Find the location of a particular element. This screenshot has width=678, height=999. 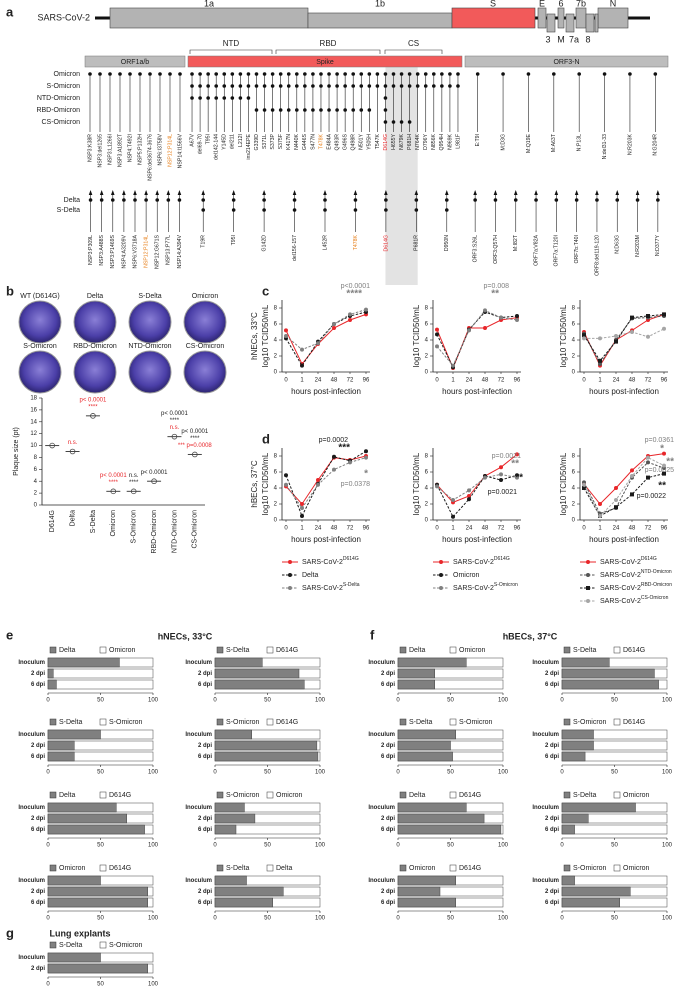

gene-label: 7a is located at coordinates (574, 39).